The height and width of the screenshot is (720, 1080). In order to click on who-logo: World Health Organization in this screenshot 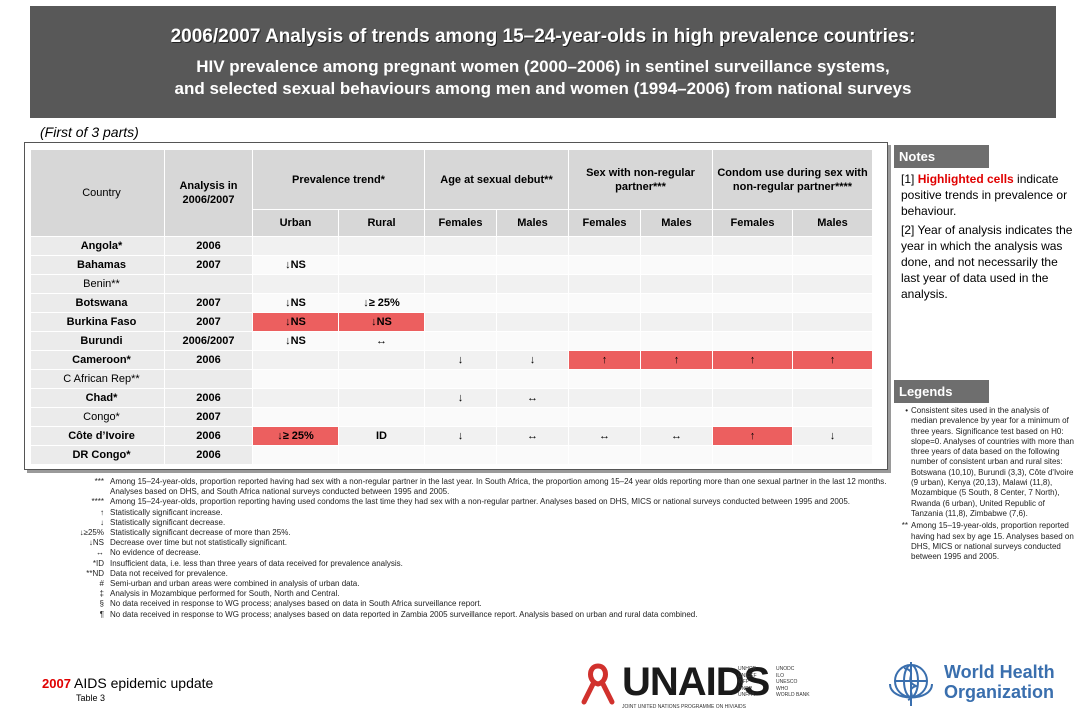, I will do `click(978, 684)`.